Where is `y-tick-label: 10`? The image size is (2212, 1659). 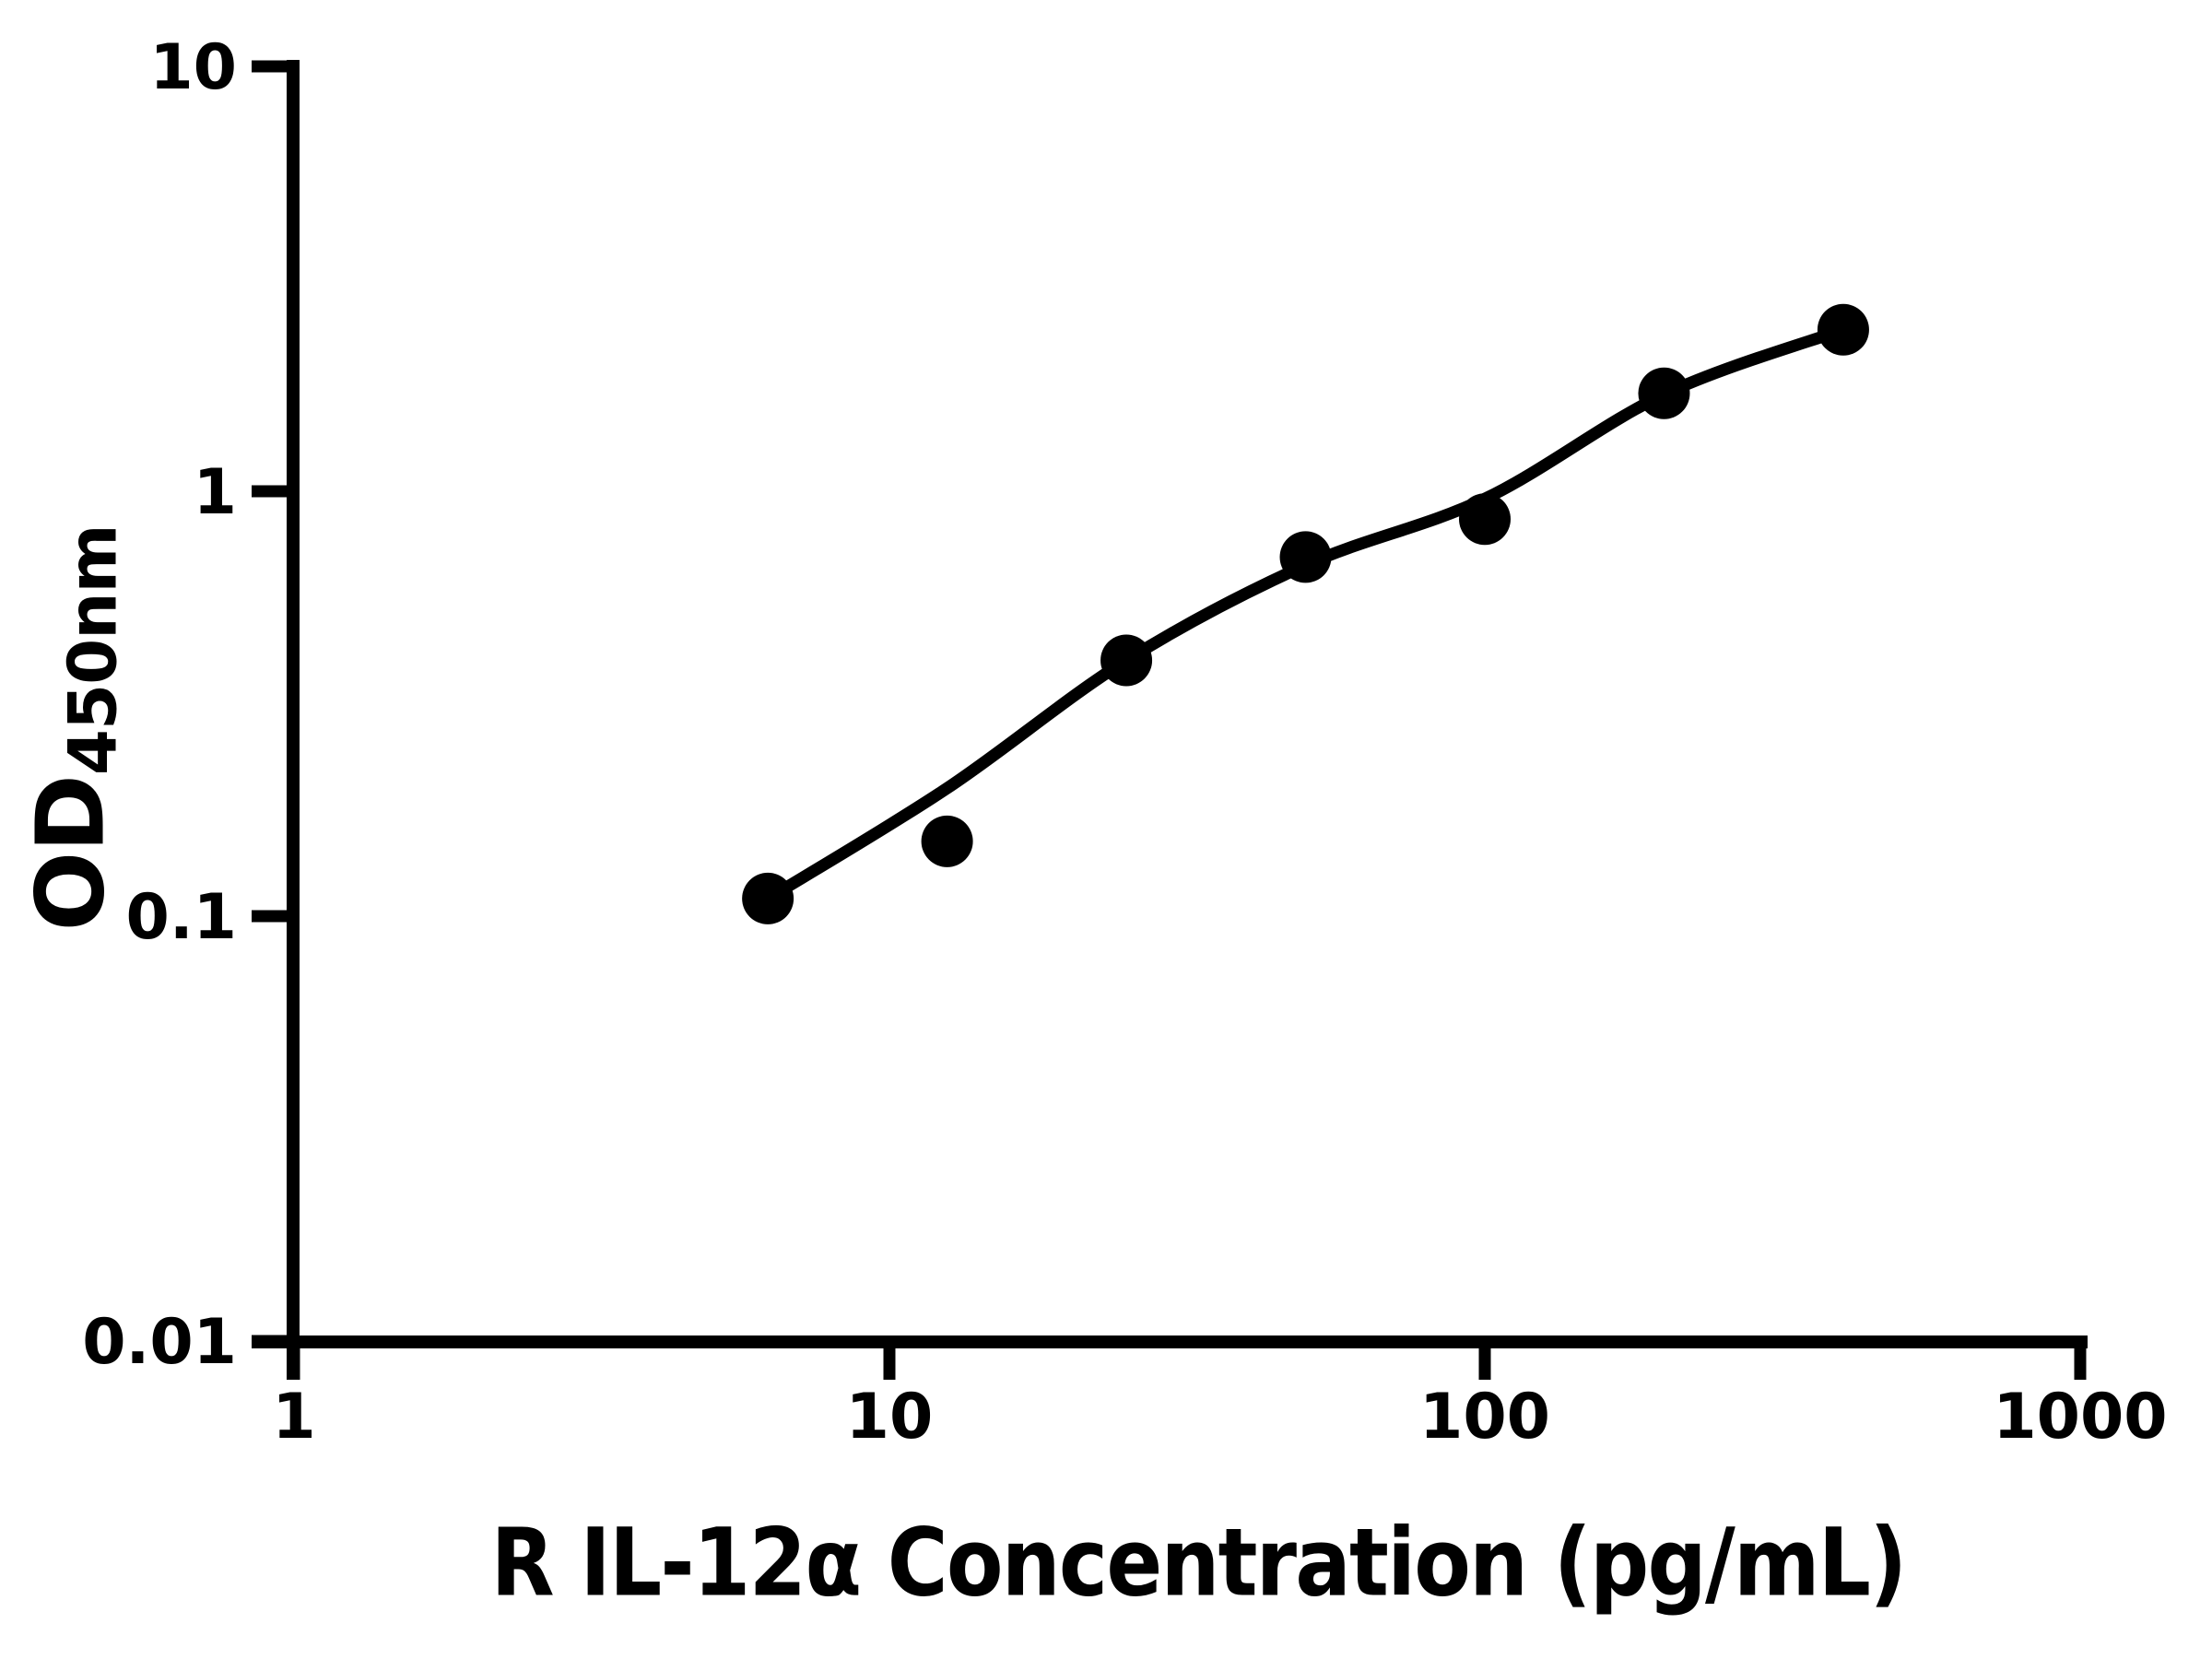 y-tick-label: 10 is located at coordinates (193, 67).